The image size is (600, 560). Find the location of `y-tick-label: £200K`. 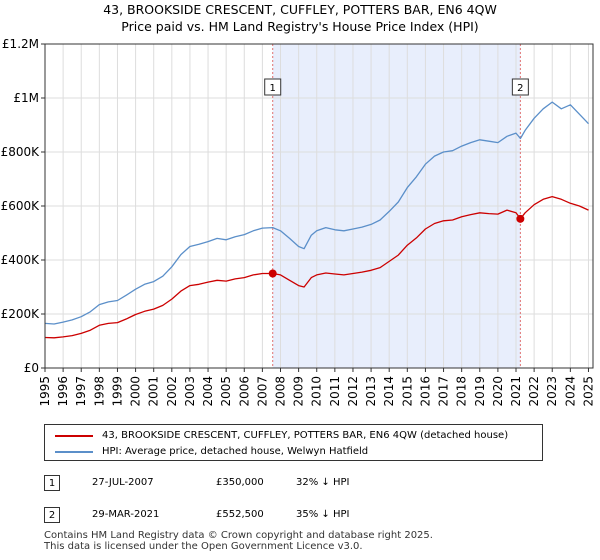

y-tick-label: £200K is located at coordinates (21, 314).